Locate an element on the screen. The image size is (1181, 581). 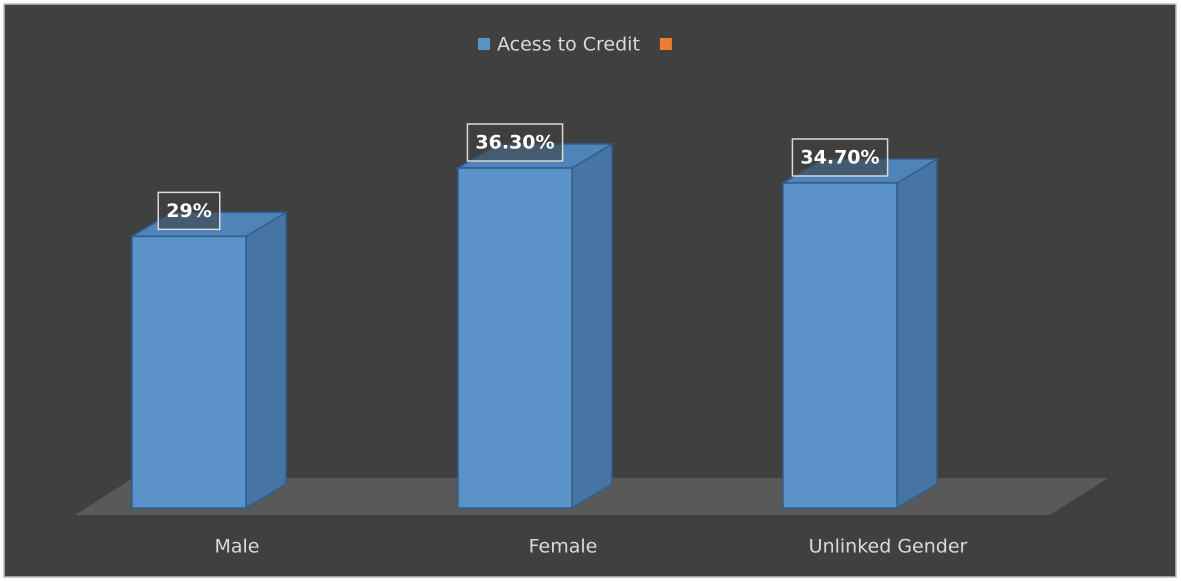
data-label: 36.30% is located at coordinates (514, 143).